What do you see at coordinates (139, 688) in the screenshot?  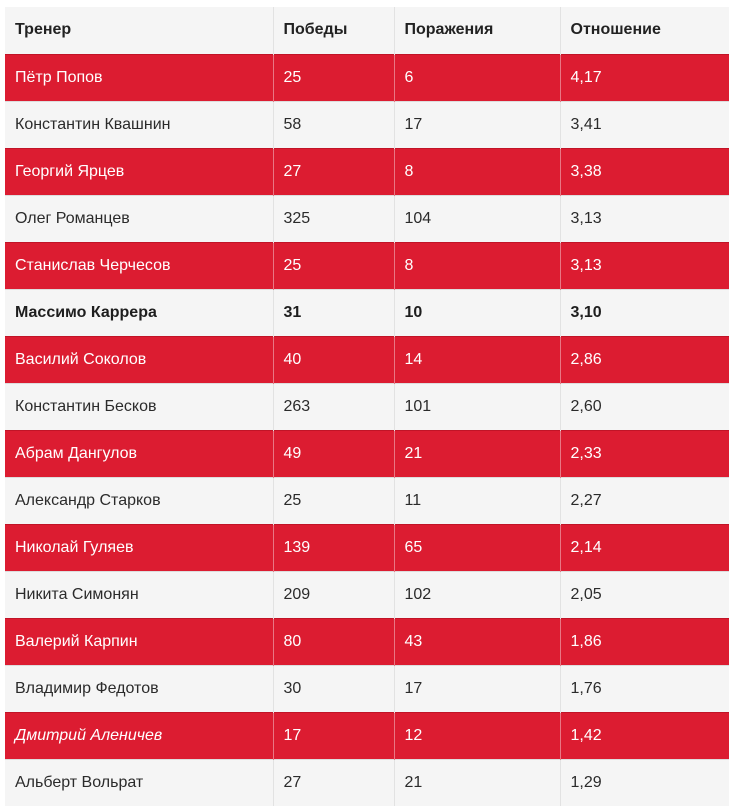 I see `cell-coach: Владимир Федотов` at bounding box center [139, 688].